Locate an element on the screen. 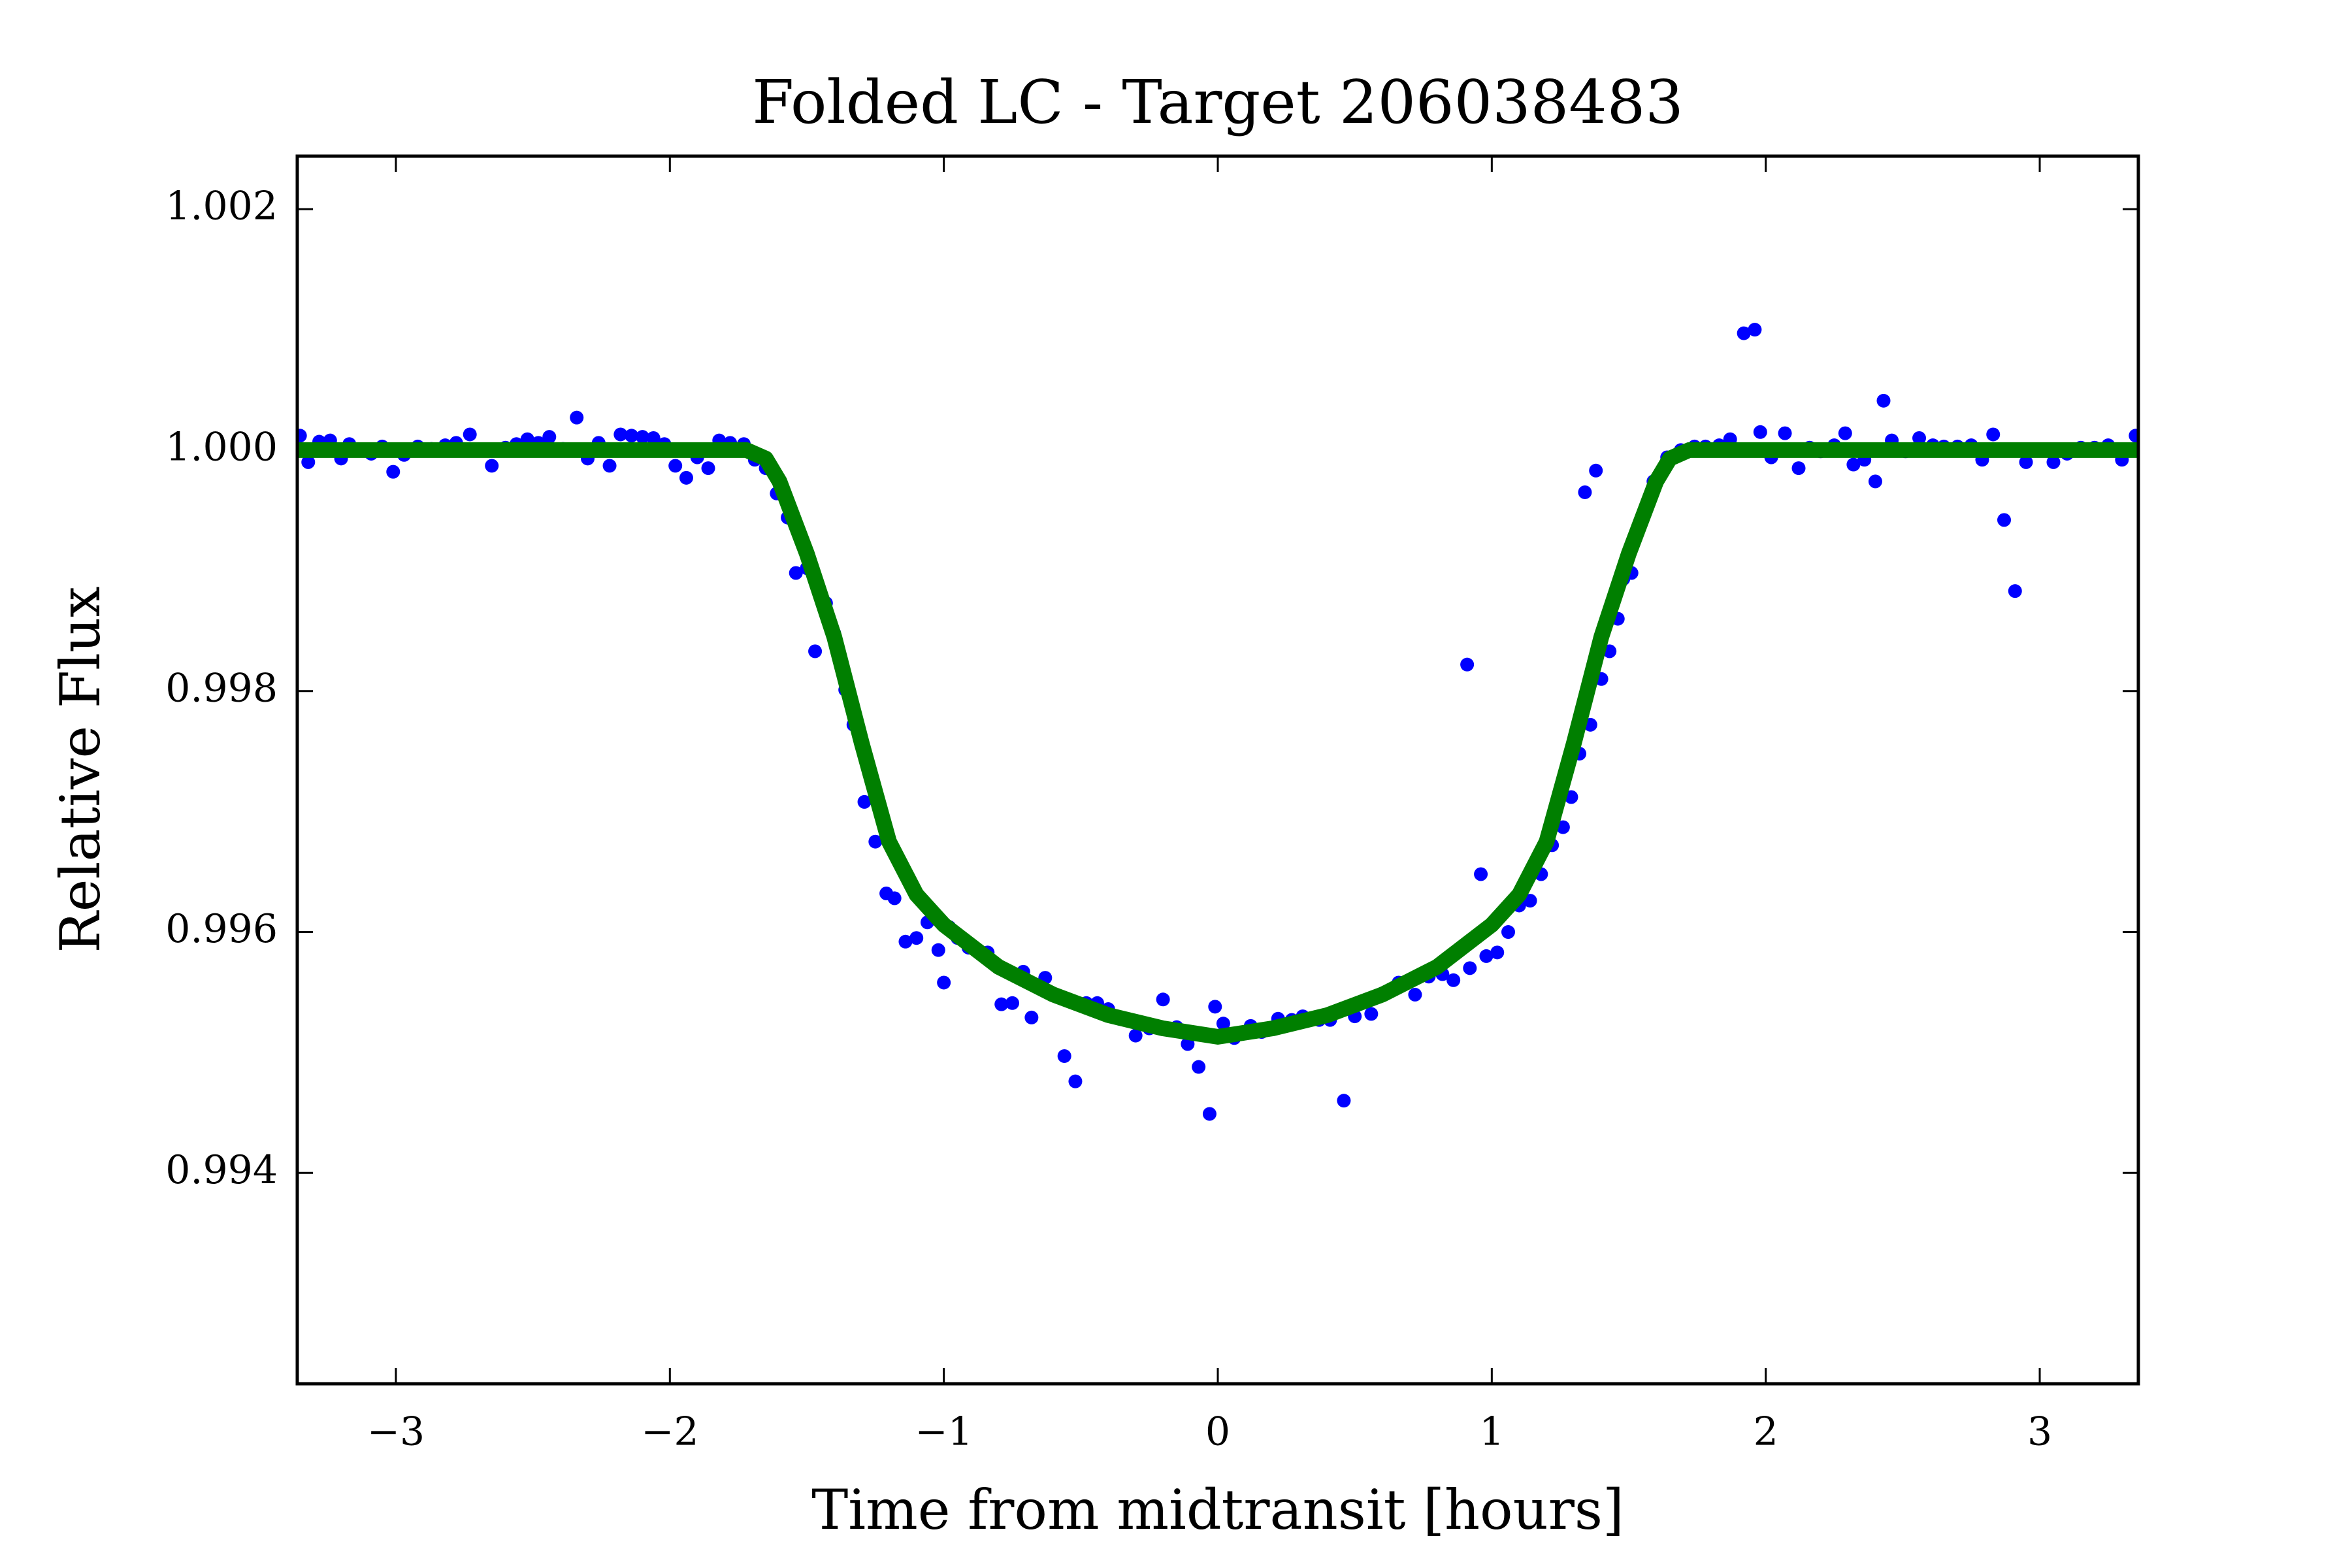 This screenshot has width=2352, height=1568. y-tick-label: 0.994 is located at coordinates (221, 1170).